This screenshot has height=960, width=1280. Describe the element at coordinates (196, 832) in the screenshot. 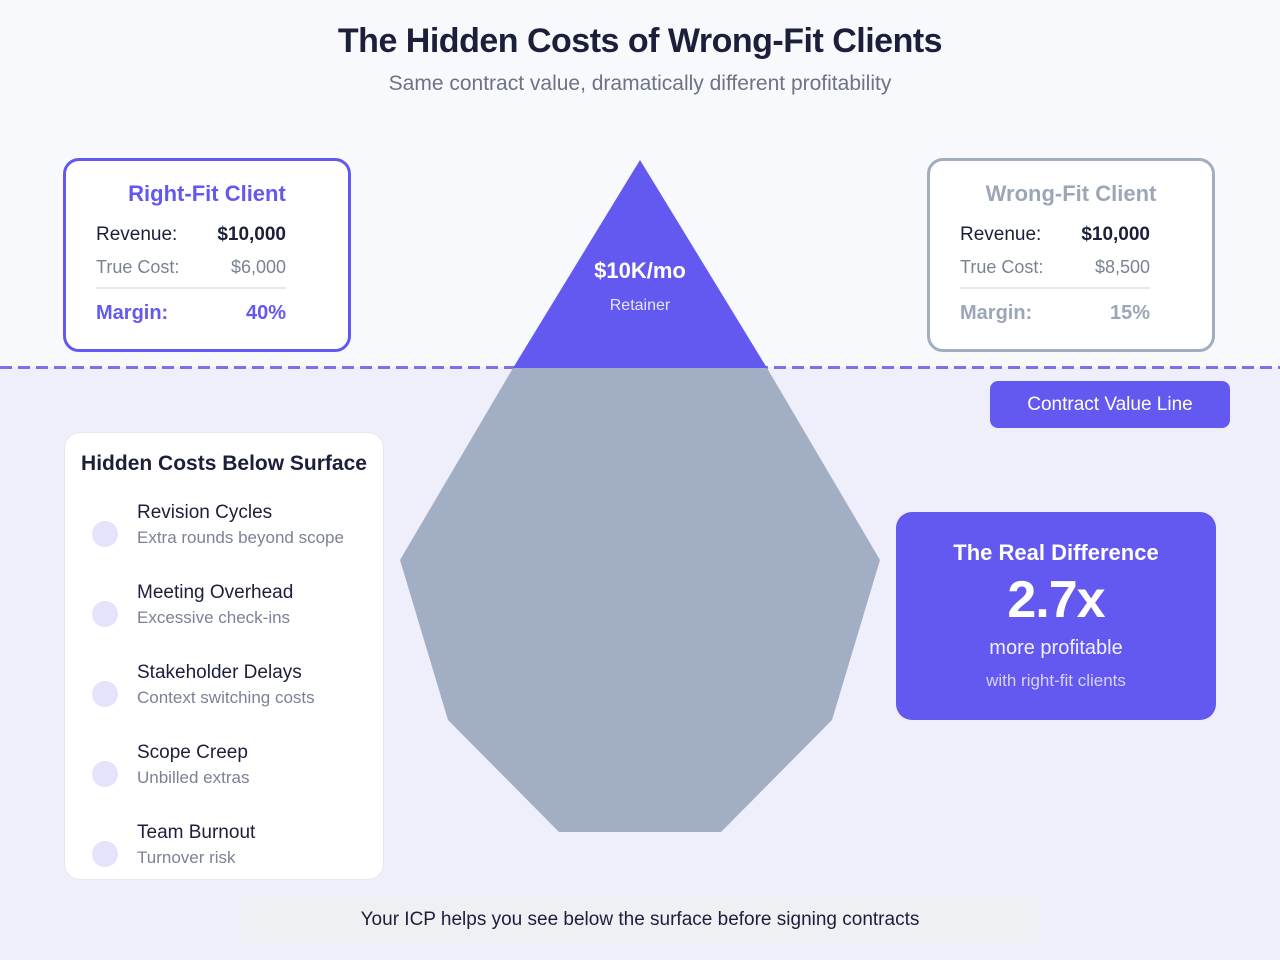

I see `cost-name: Team Burnout` at that location.